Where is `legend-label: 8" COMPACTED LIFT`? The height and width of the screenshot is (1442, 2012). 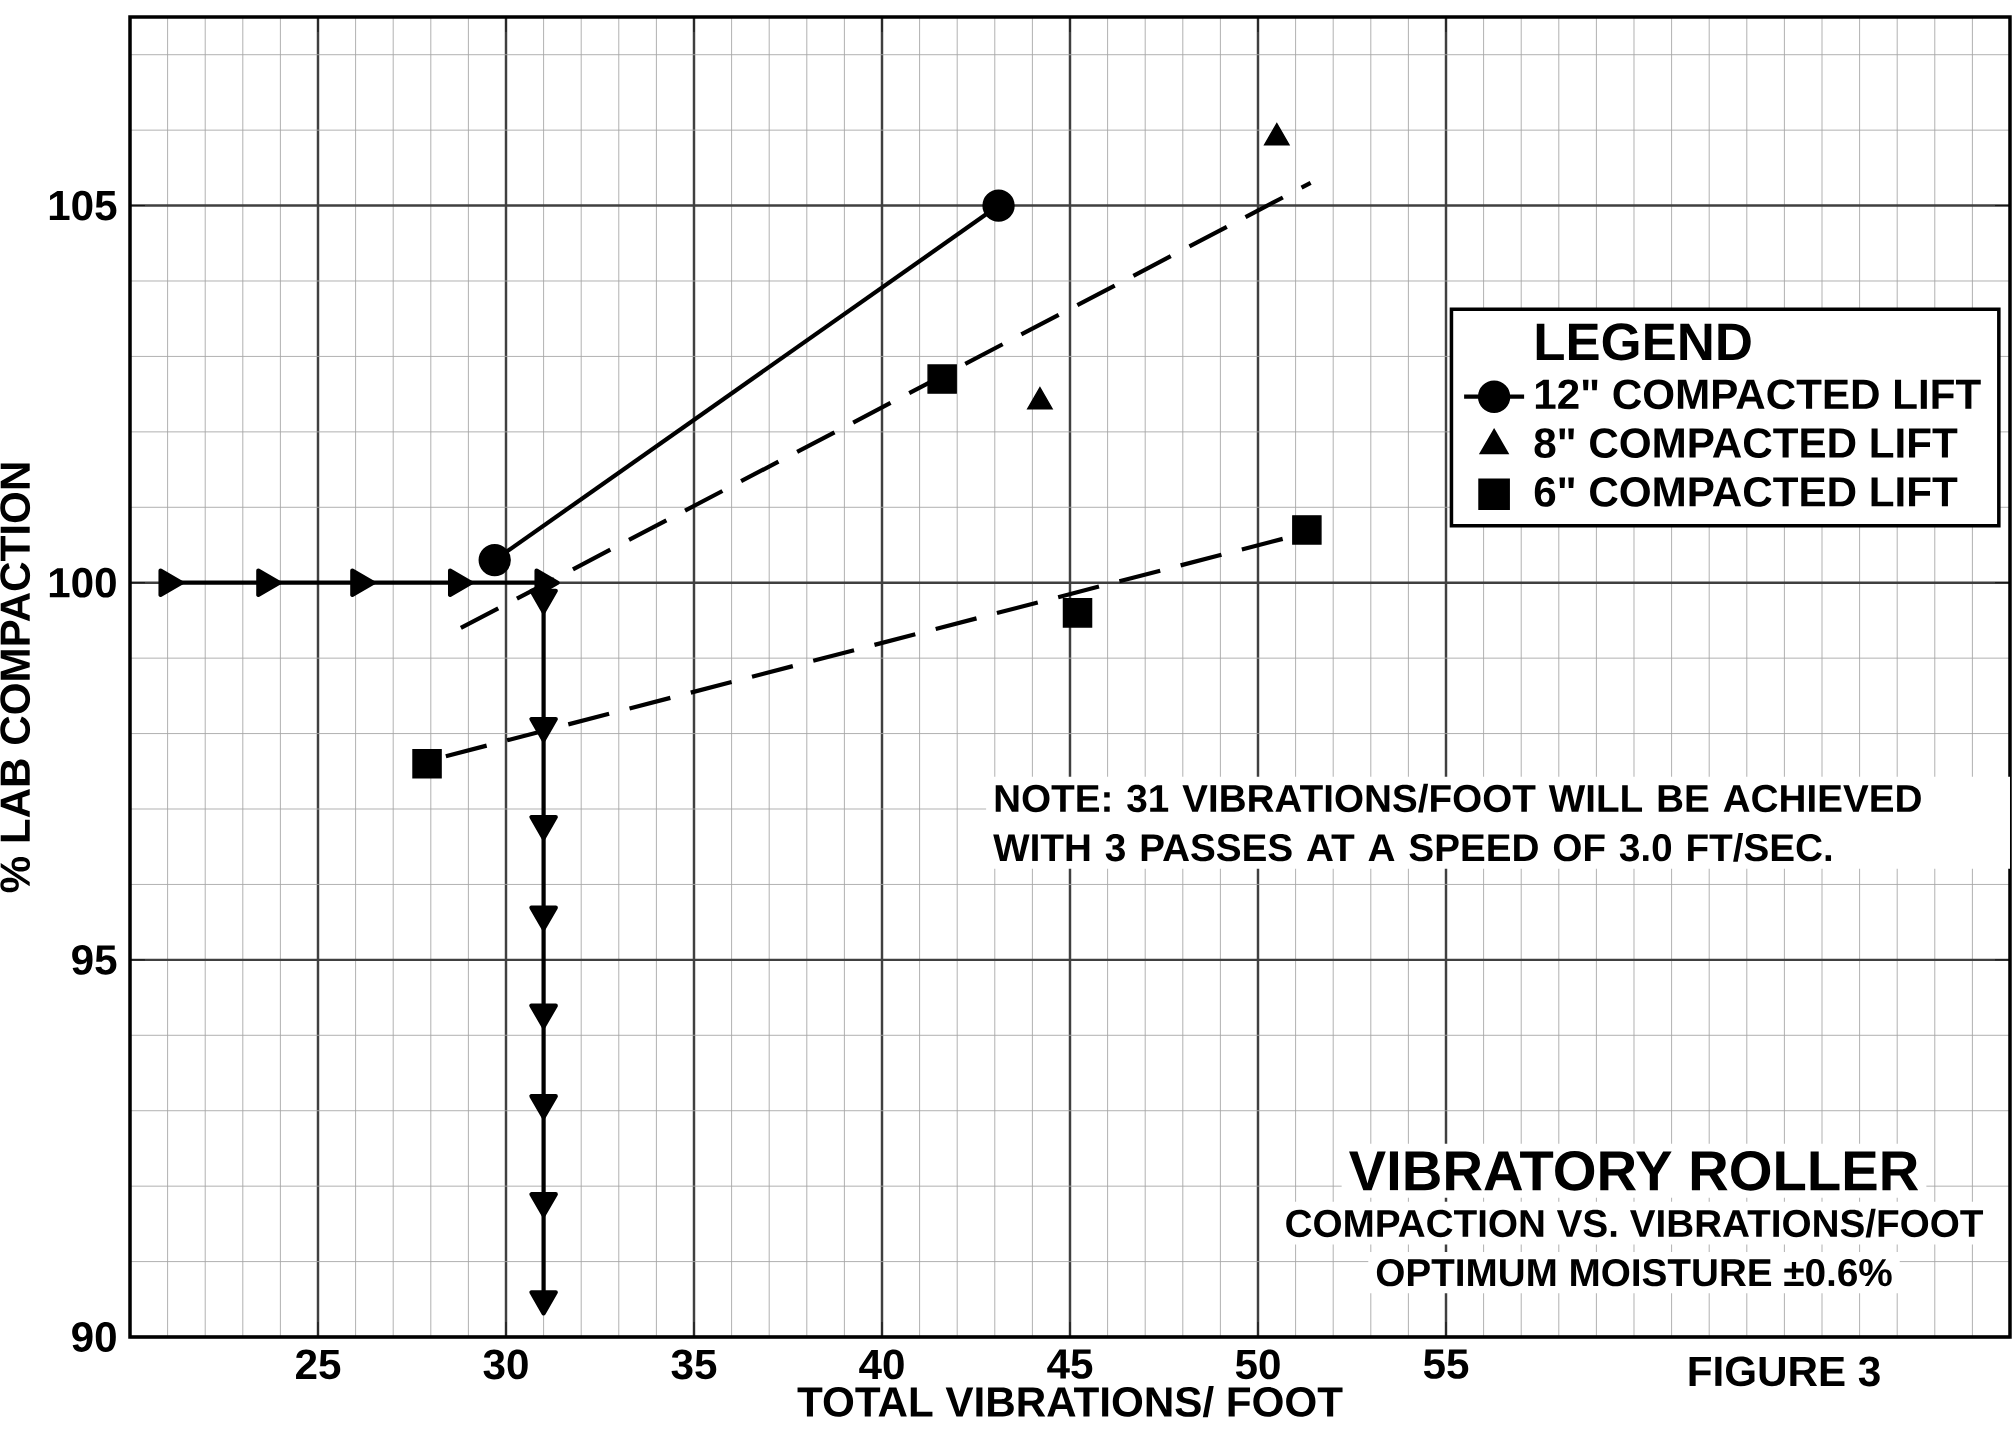 legend-label: 8" COMPACTED LIFT is located at coordinates (1746, 443).